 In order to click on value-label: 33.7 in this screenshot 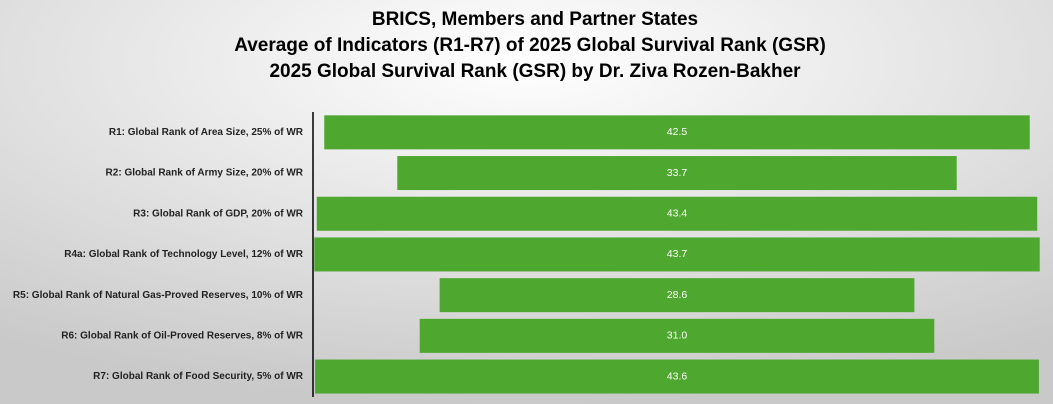, I will do `click(677, 173)`.